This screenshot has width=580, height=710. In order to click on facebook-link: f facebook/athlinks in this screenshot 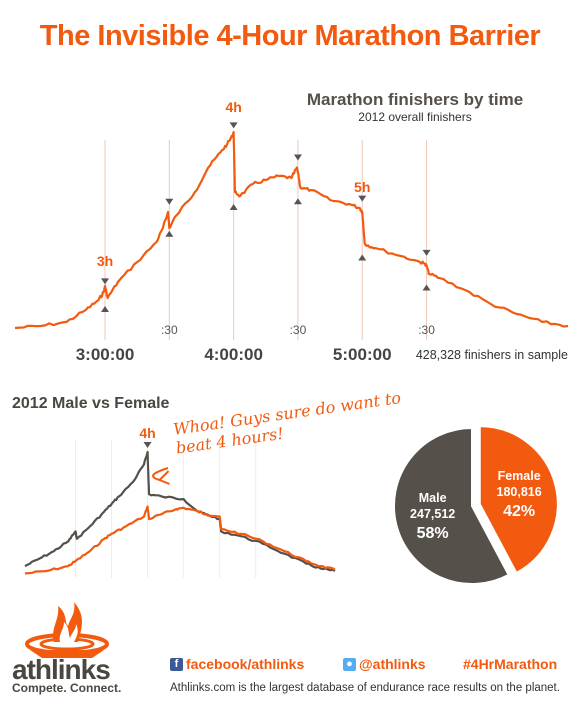, I will do `click(237, 664)`.